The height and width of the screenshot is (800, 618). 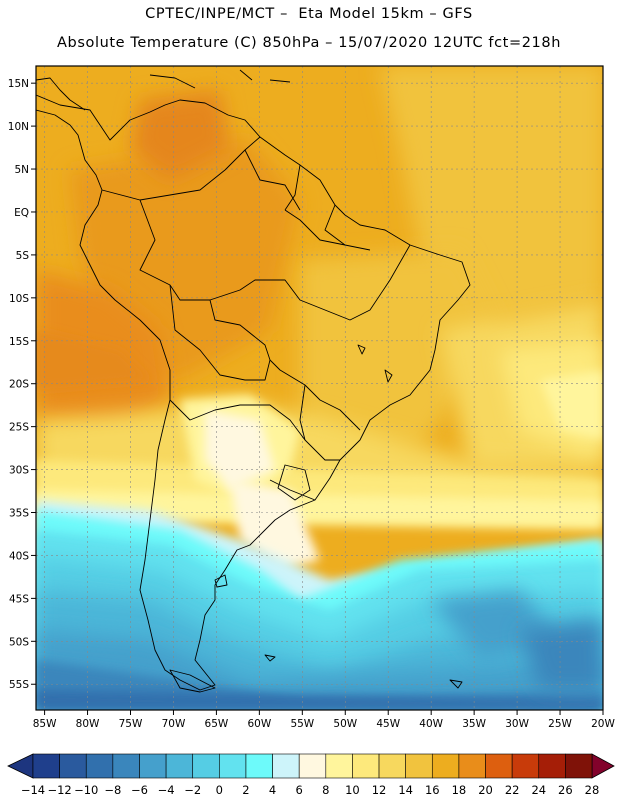 What do you see at coordinates (388, 724) in the screenshot?
I see `lon-tick-label: 45W` at bounding box center [388, 724].